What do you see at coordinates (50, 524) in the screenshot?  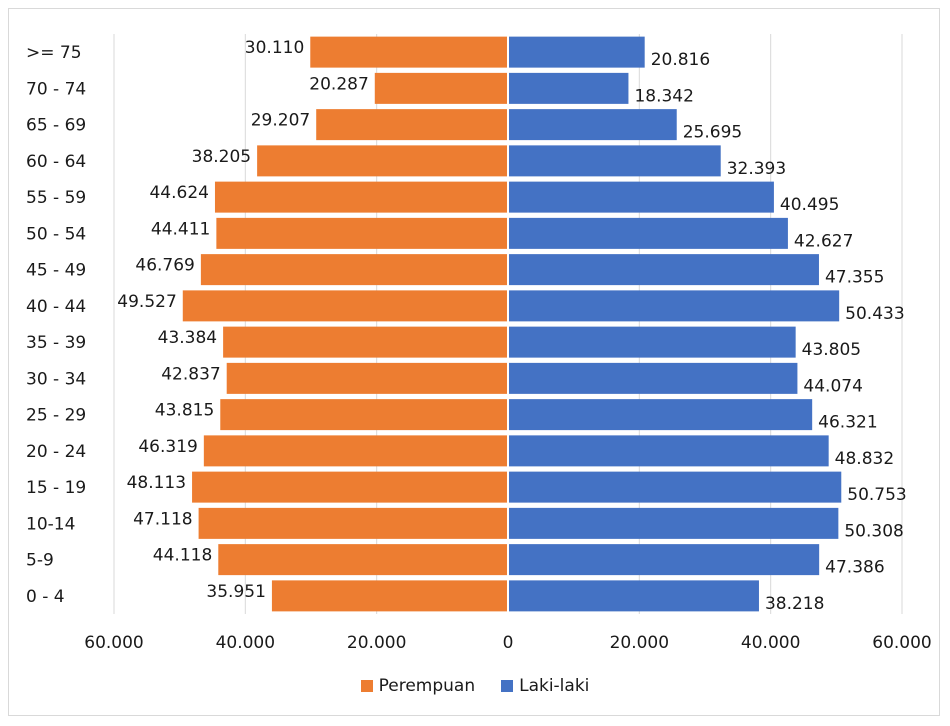 I see `category-label-13: 10-14` at bounding box center [50, 524].